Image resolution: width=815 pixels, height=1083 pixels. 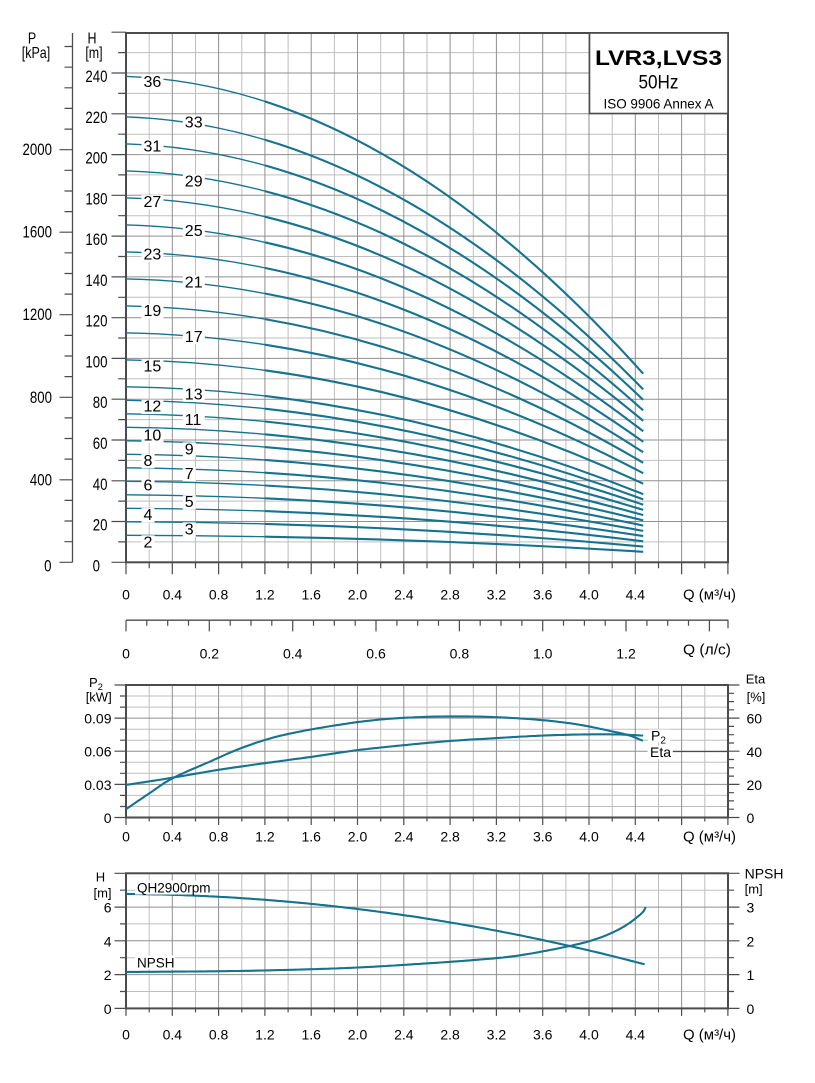 I want to click on svg-text: 400, so click(x=41, y=480).